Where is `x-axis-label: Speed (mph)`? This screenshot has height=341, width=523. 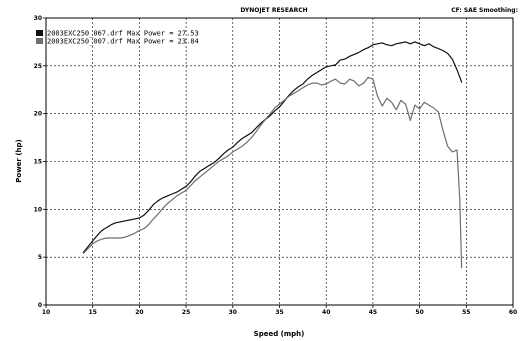 x-axis-label: Speed (mph) is located at coordinates (279, 334).